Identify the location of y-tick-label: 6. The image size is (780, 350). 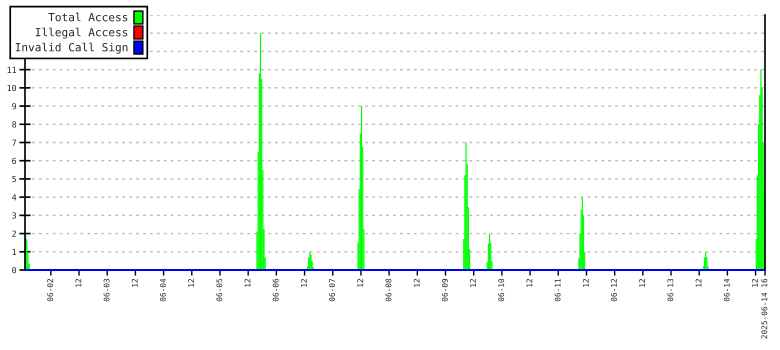
(14, 161).